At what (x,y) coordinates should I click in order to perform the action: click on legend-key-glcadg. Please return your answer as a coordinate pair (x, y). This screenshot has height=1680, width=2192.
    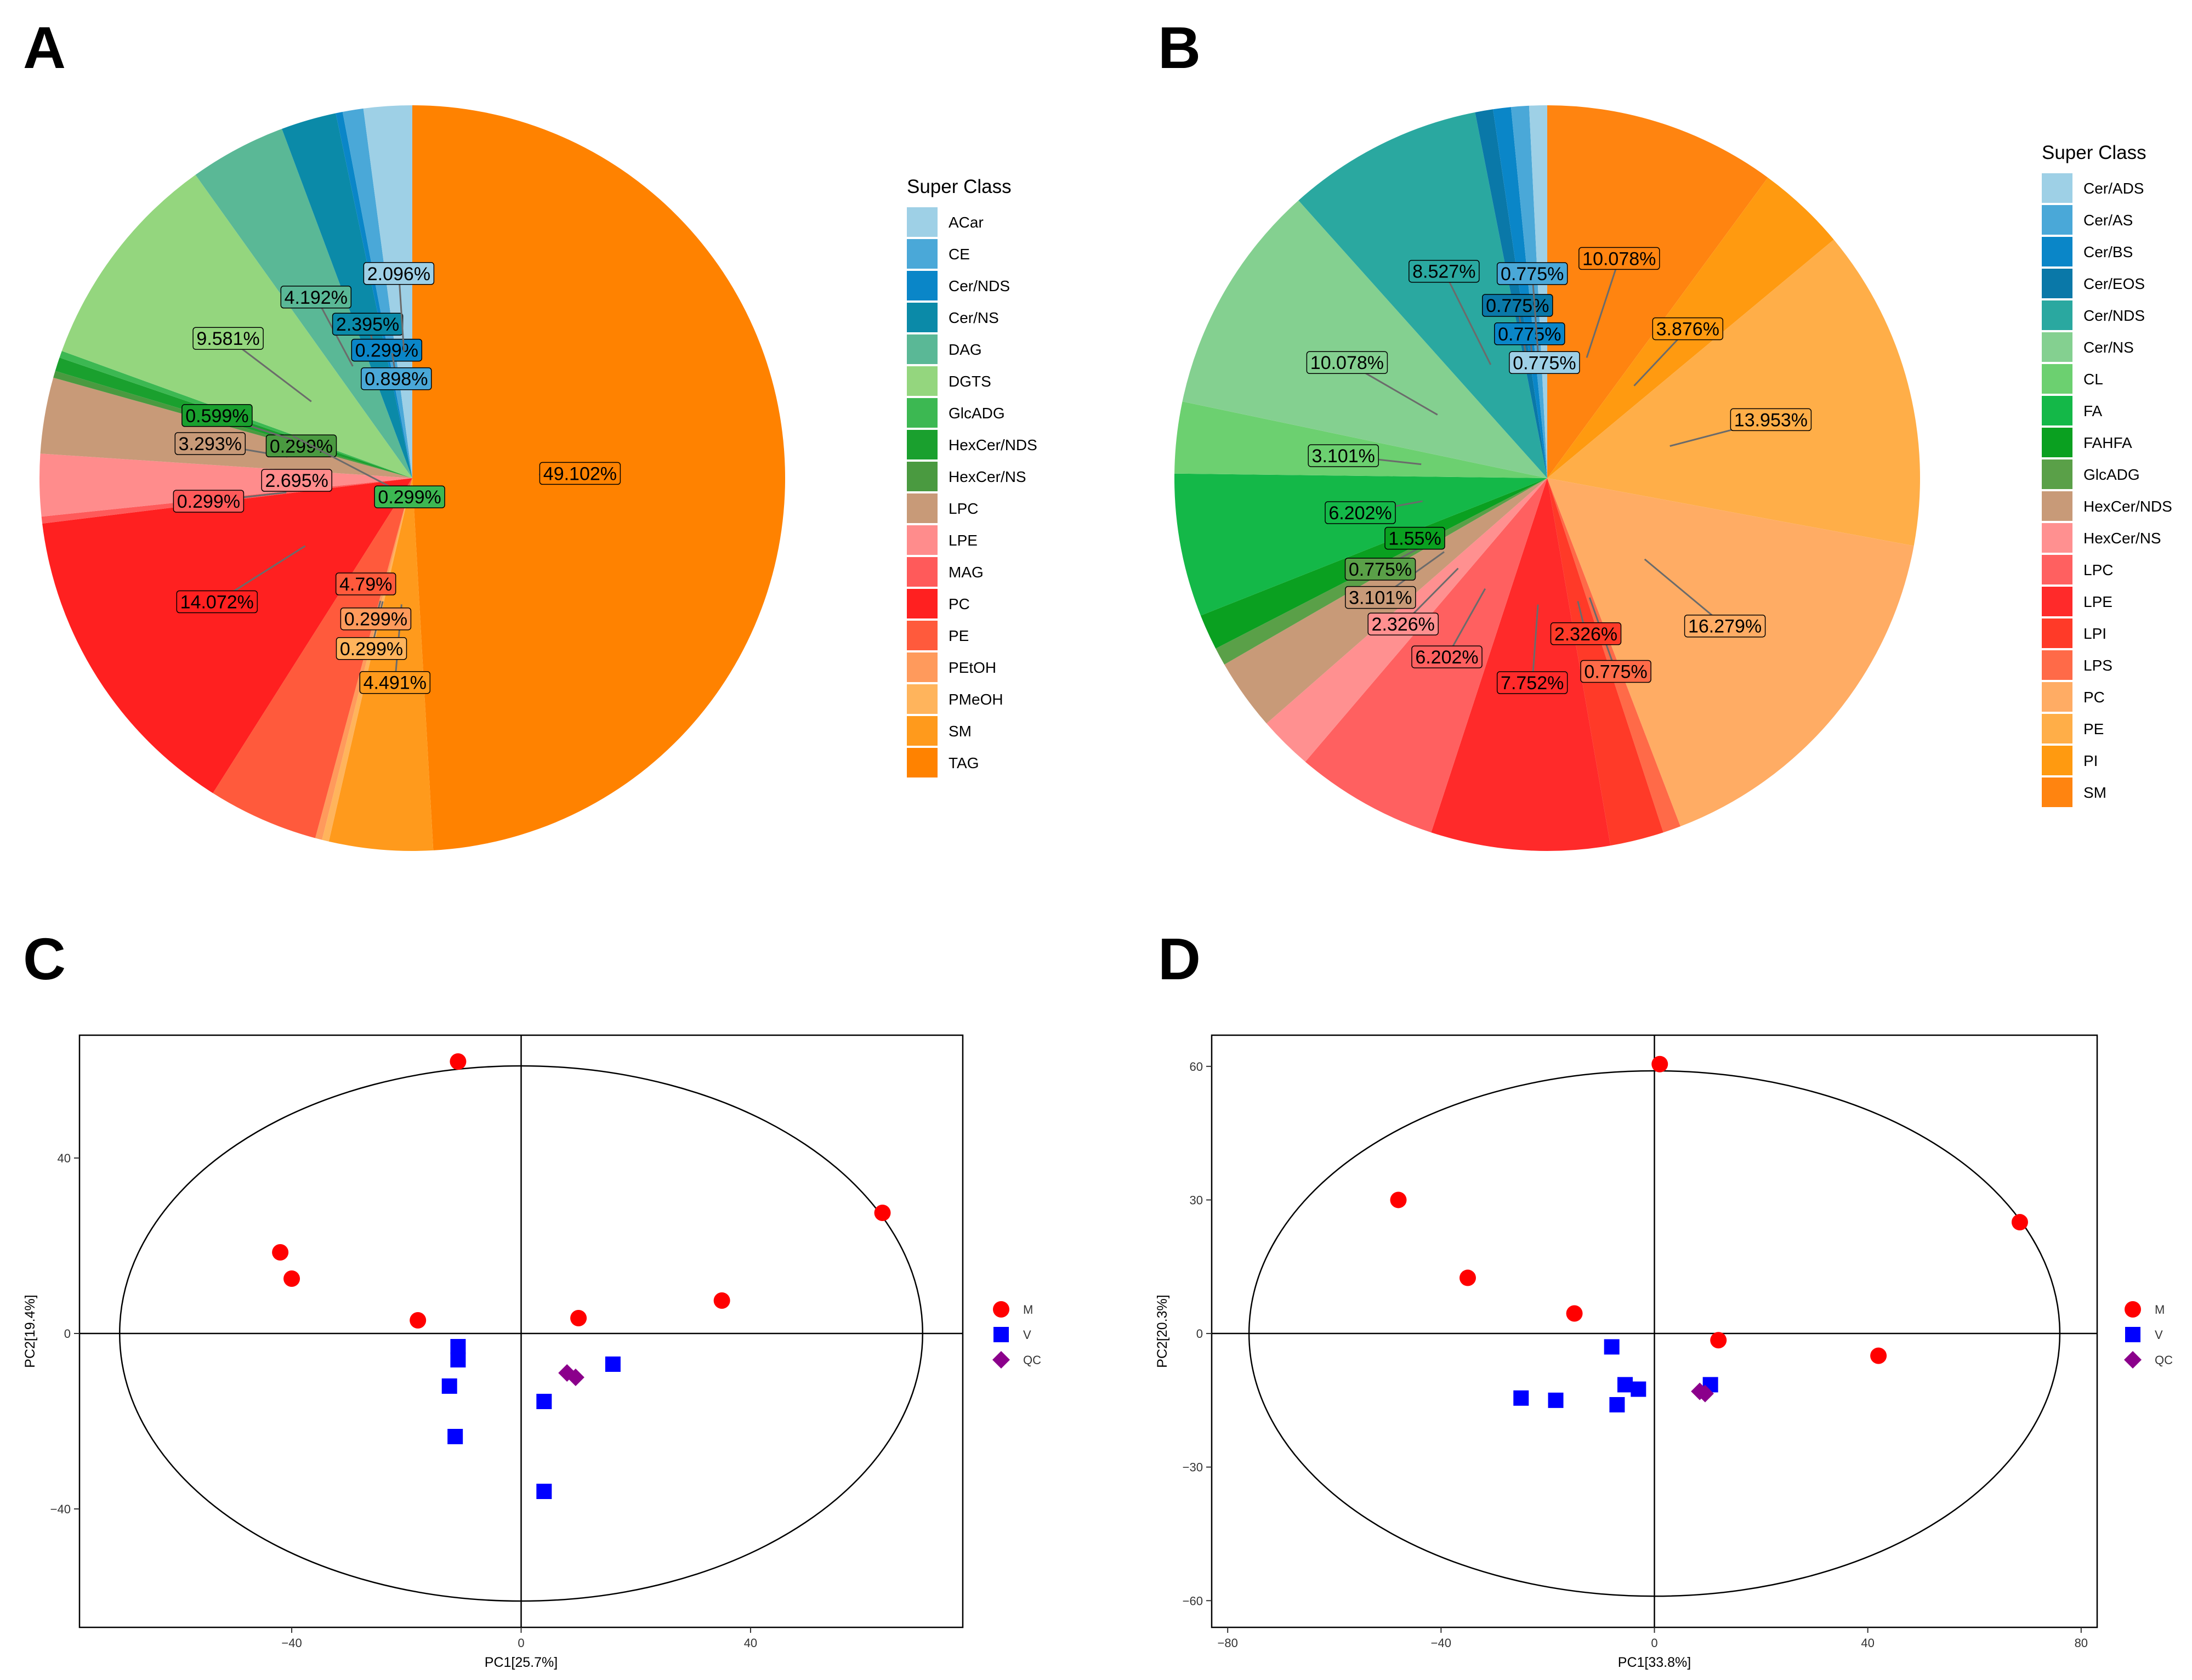
    Looking at the image, I should click on (922, 413).